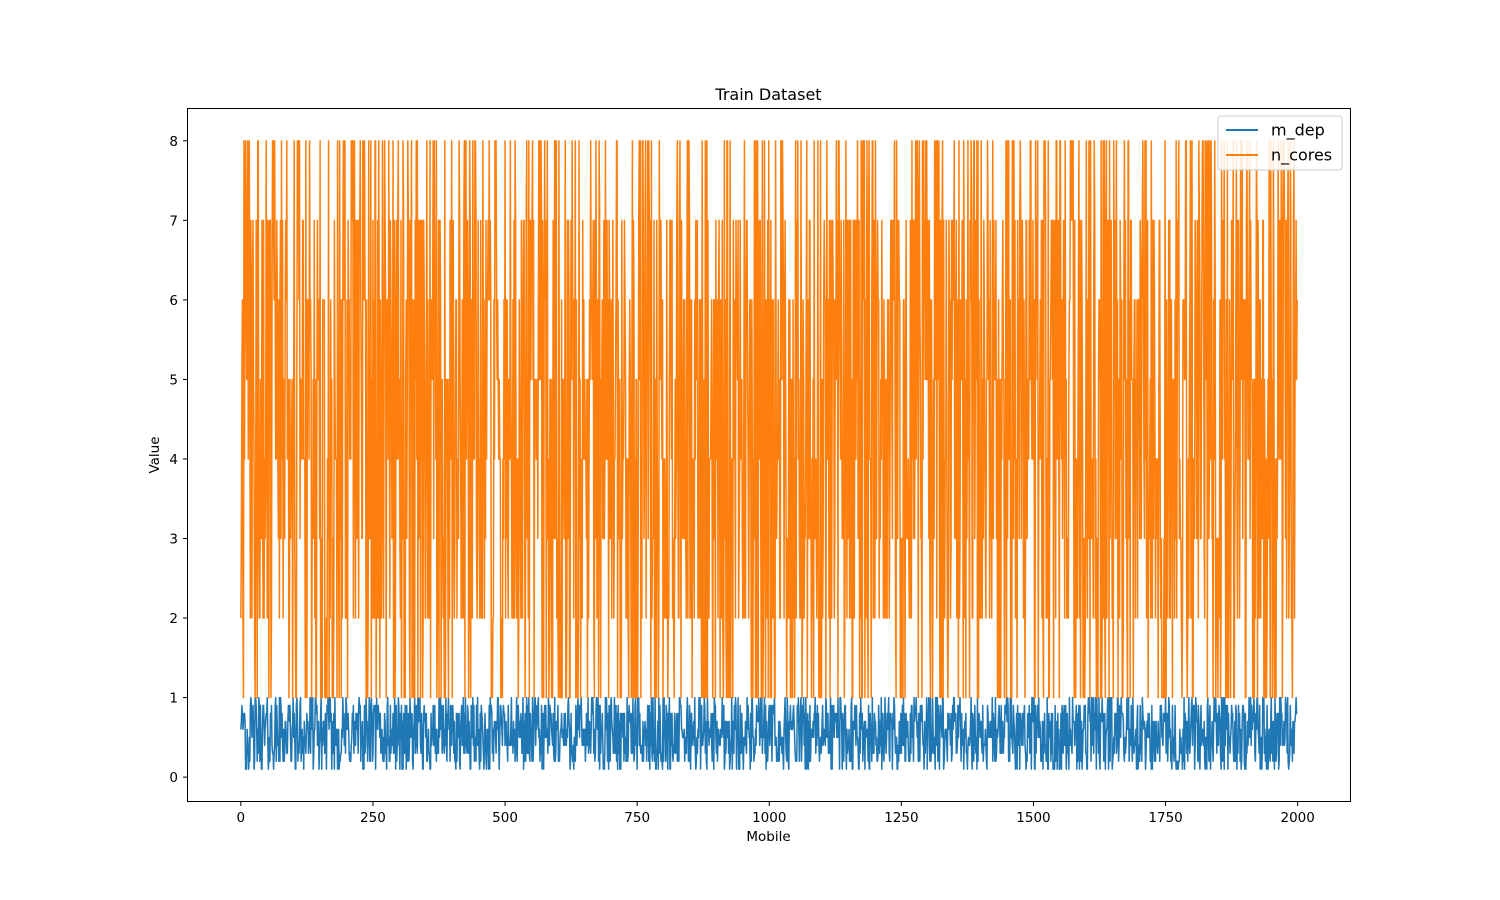  What do you see at coordinates (637, 818) in the screenshot?
I see `x-tick-label-750: 750` at bounding box center [637, 818].